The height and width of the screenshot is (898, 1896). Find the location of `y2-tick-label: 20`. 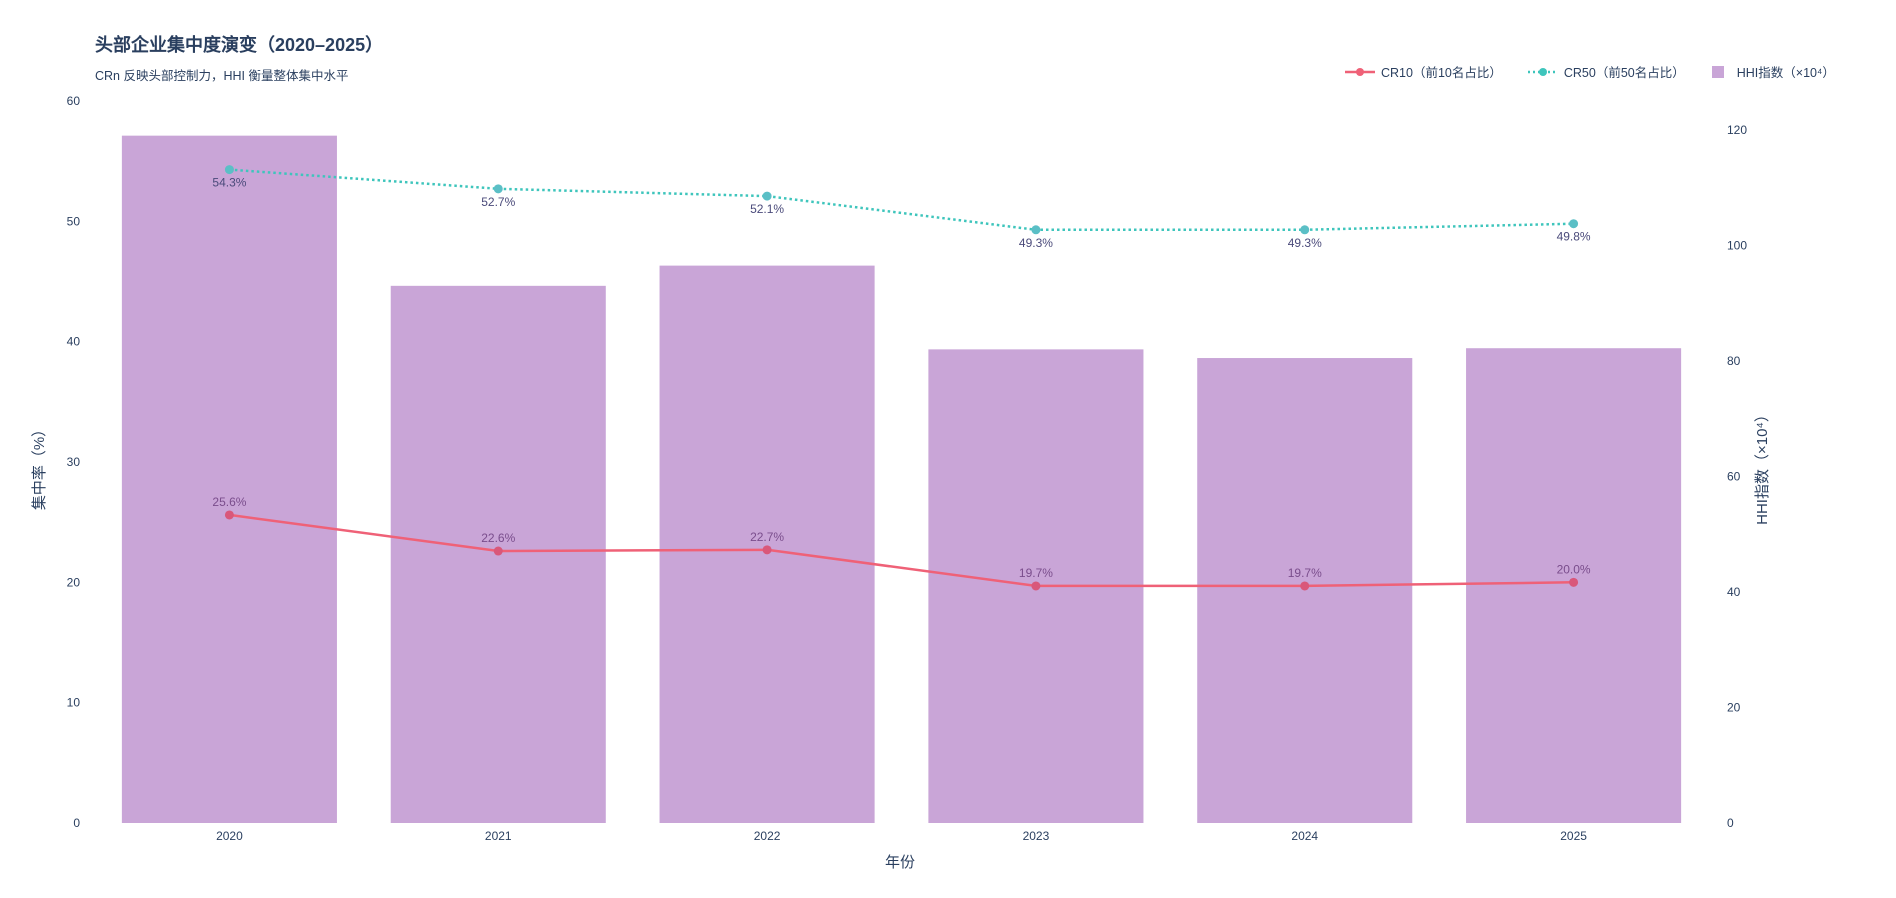

y2-tick-label: 20 is located at coordinates (1734, 707).